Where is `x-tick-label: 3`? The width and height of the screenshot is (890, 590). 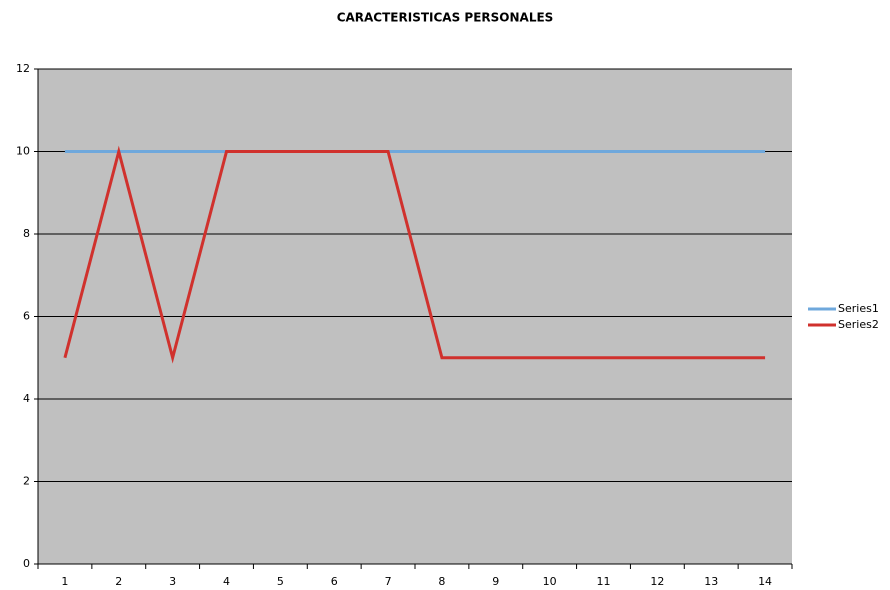
x-tick-label: 3 is located at coordinates (172, 581).